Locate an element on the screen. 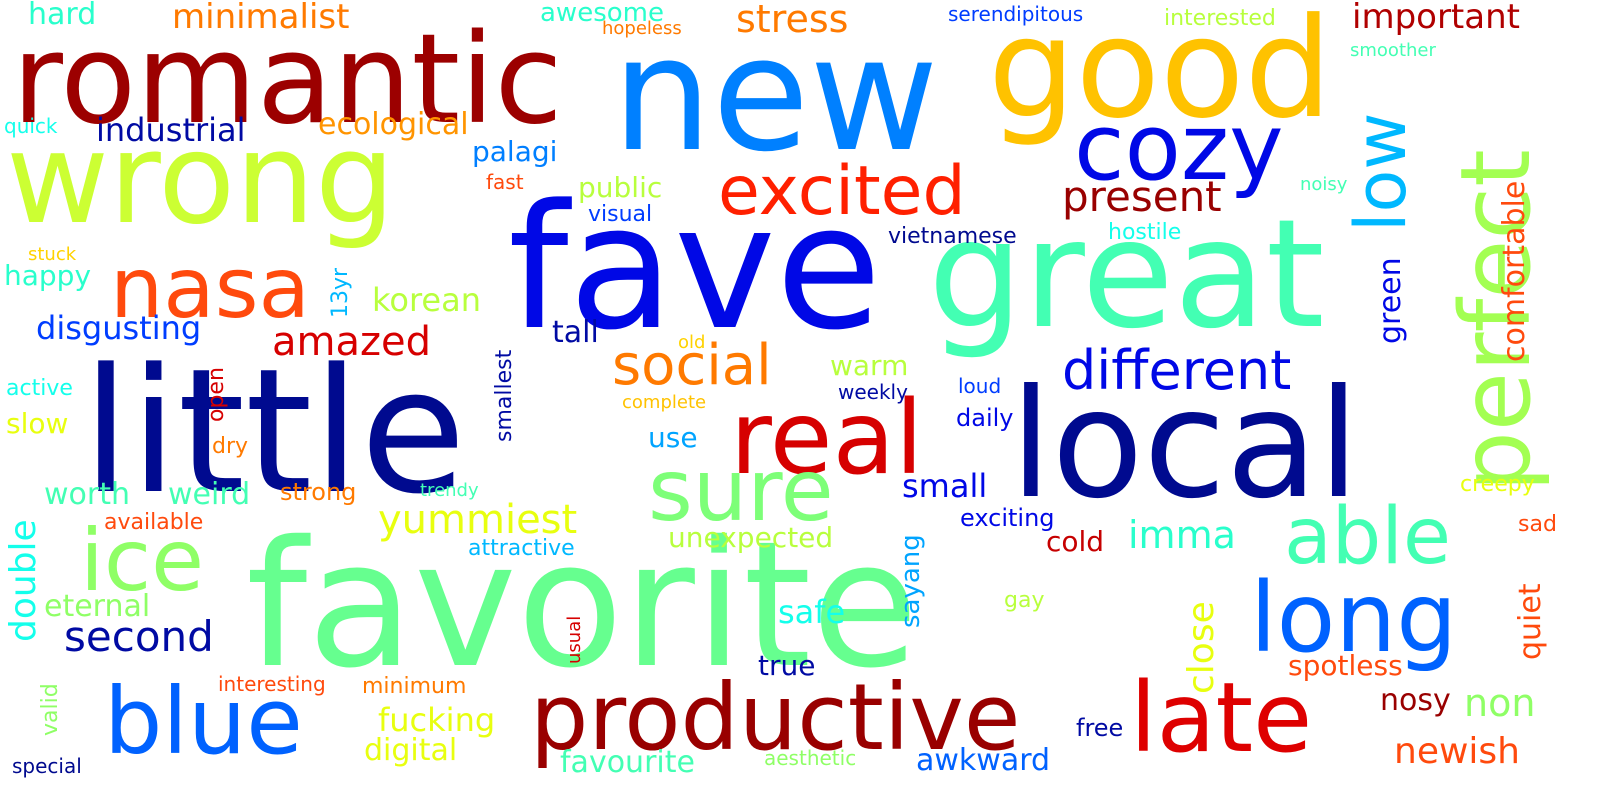 The image size is (1600, 800). word: weird is located at coordinates (209, 494).